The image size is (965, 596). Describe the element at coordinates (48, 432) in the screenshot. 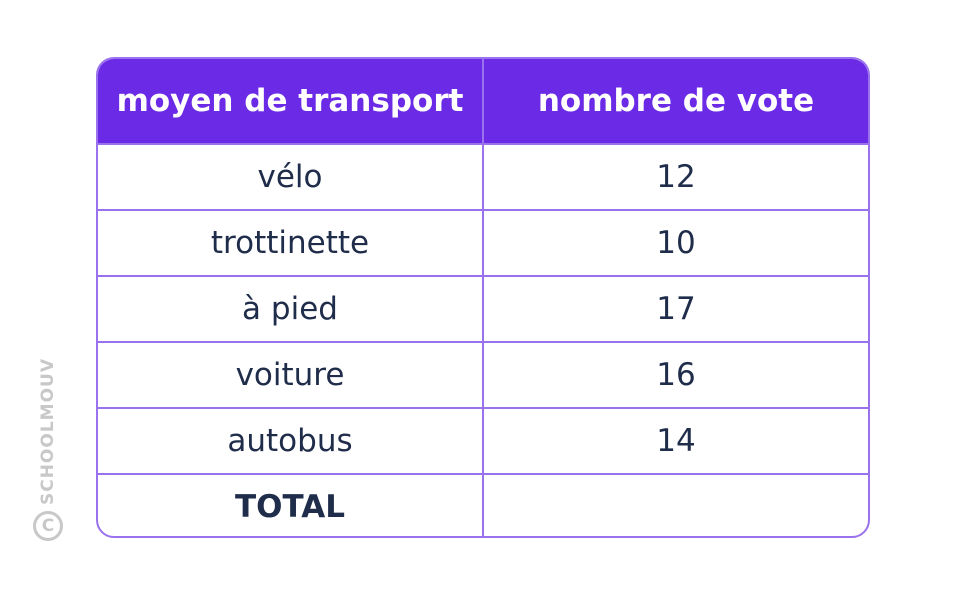

I see `watermark-text: SCHOOLMOUV` at that location.